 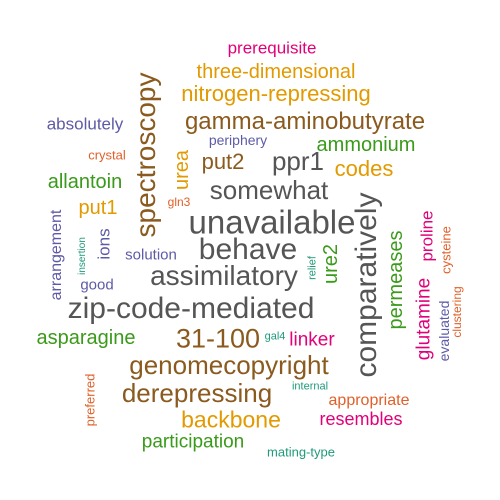 What do you see at coordinates (85, 182) in the screenshot?
I see `word-allantoin: allantoin` at bounding box center [85, 182].